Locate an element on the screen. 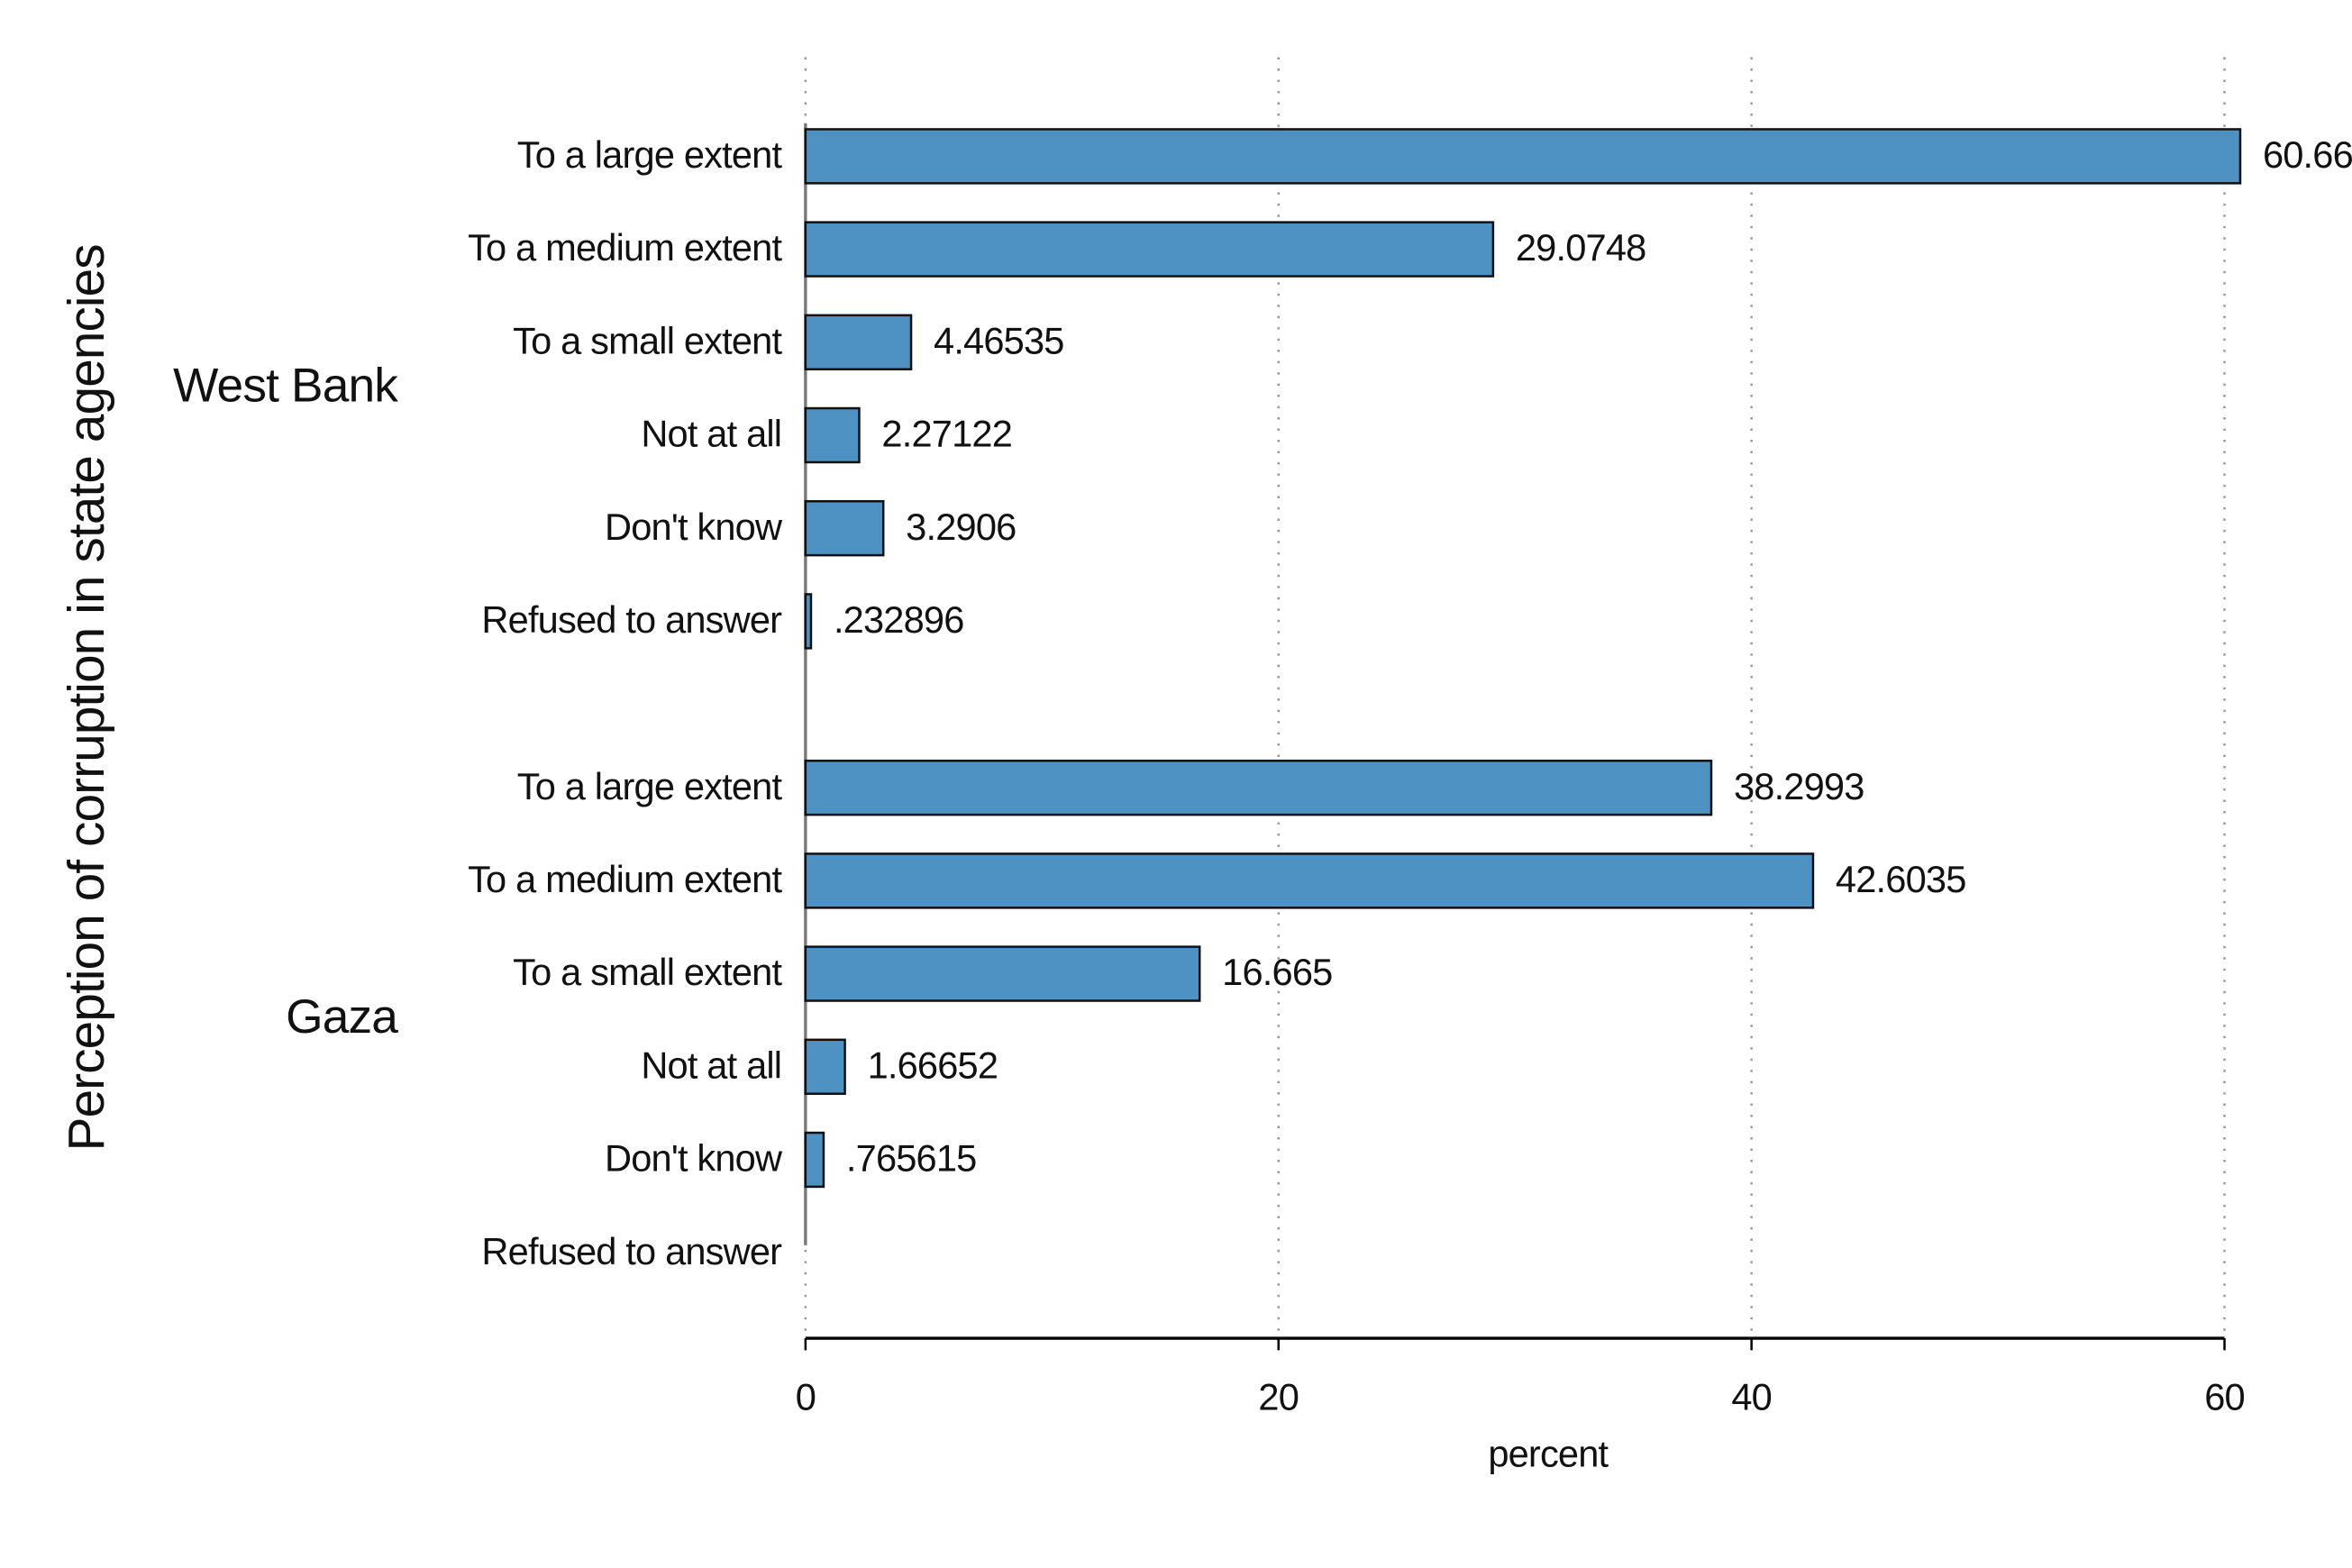  value-label: 60.6653 is located at coordinates (2307, 154).